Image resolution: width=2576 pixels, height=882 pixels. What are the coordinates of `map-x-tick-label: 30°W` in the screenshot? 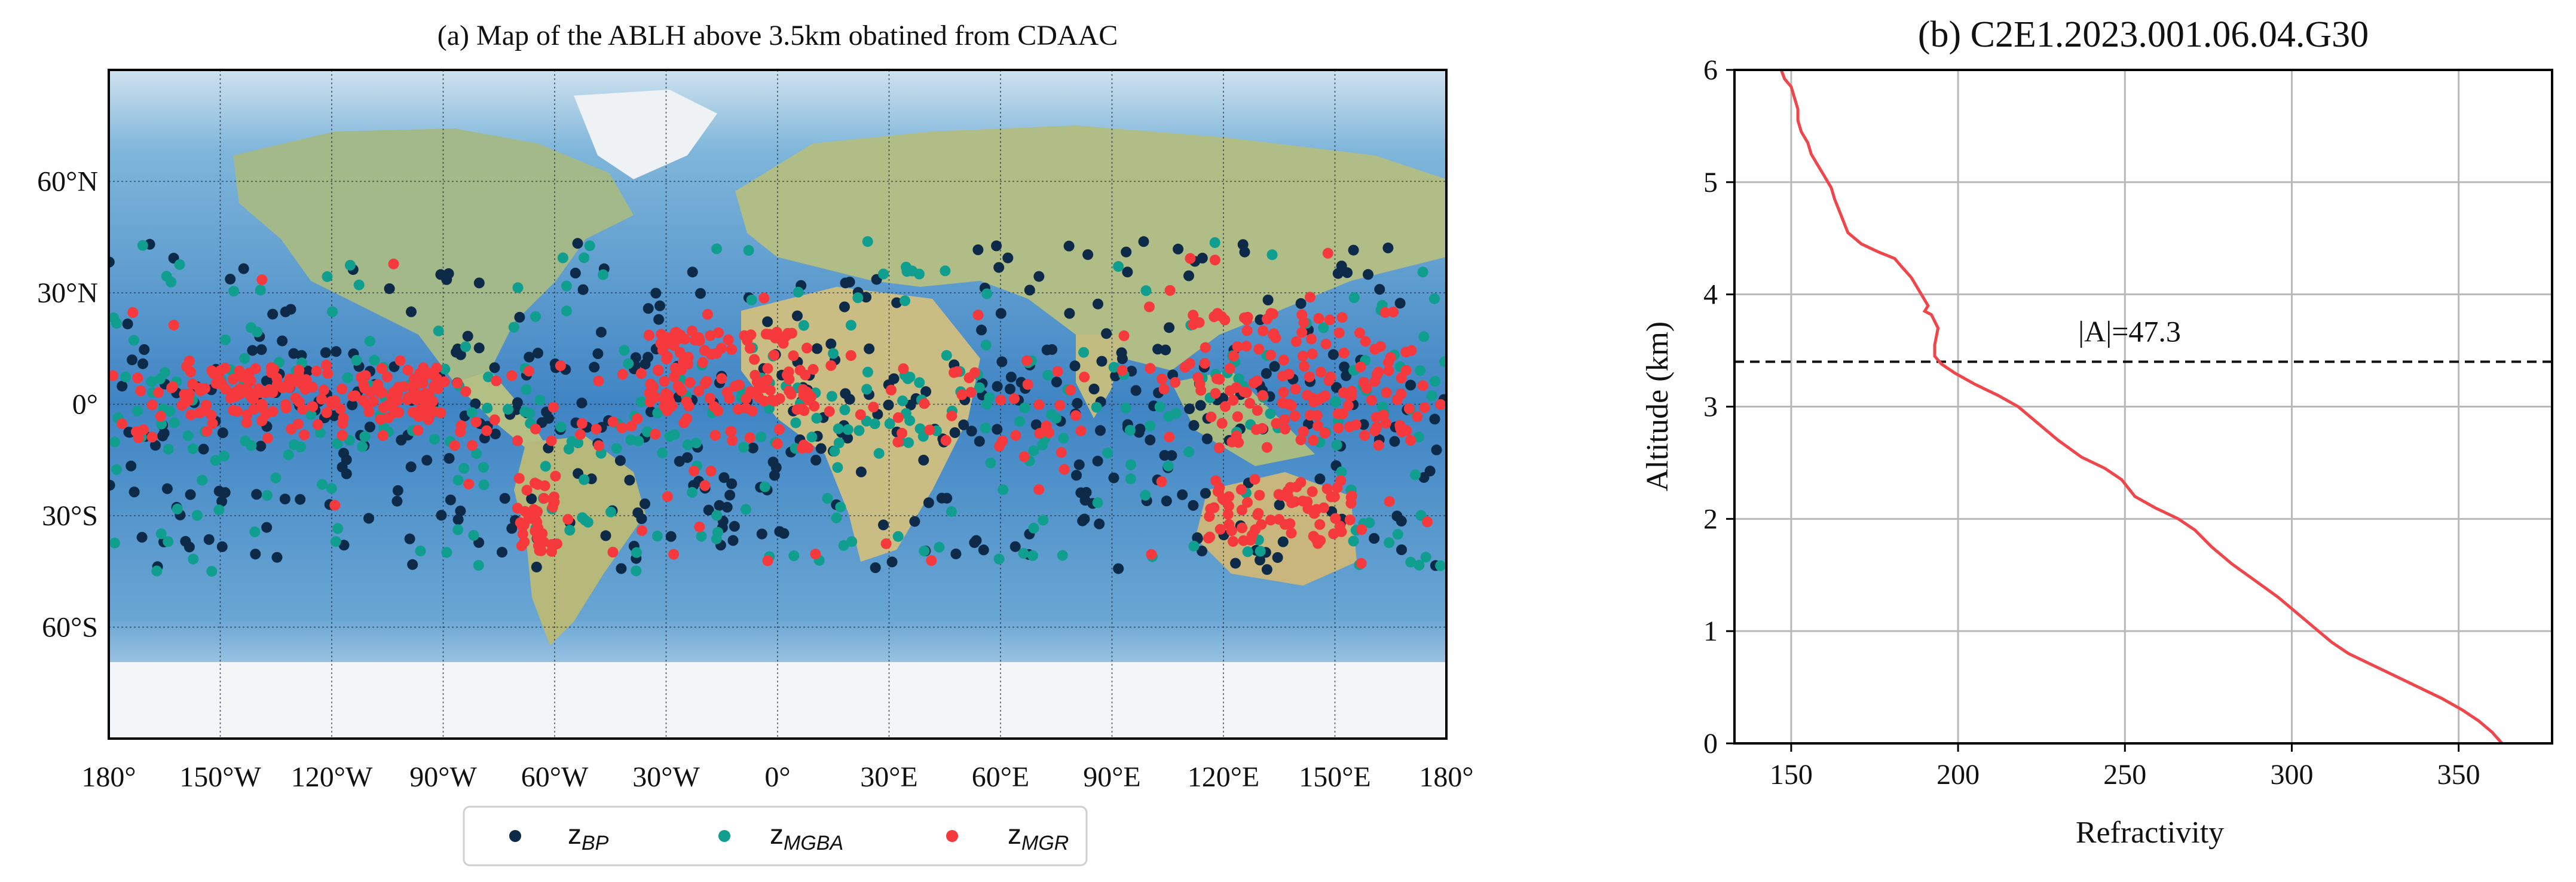 It's located at (666, 777).